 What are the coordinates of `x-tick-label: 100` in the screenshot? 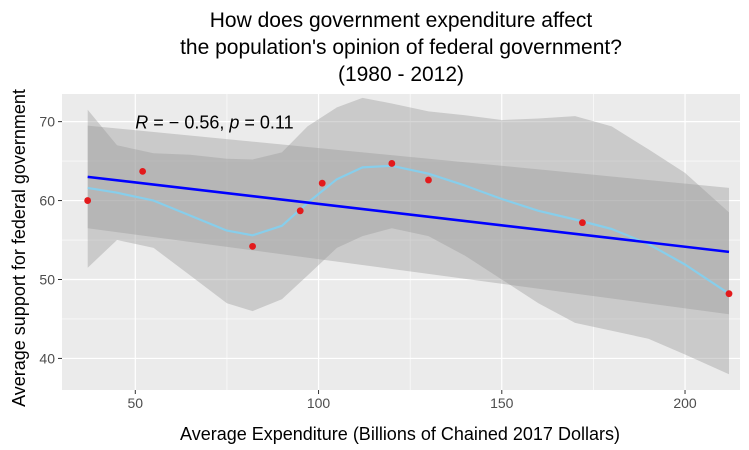 It's located at (319, 403).